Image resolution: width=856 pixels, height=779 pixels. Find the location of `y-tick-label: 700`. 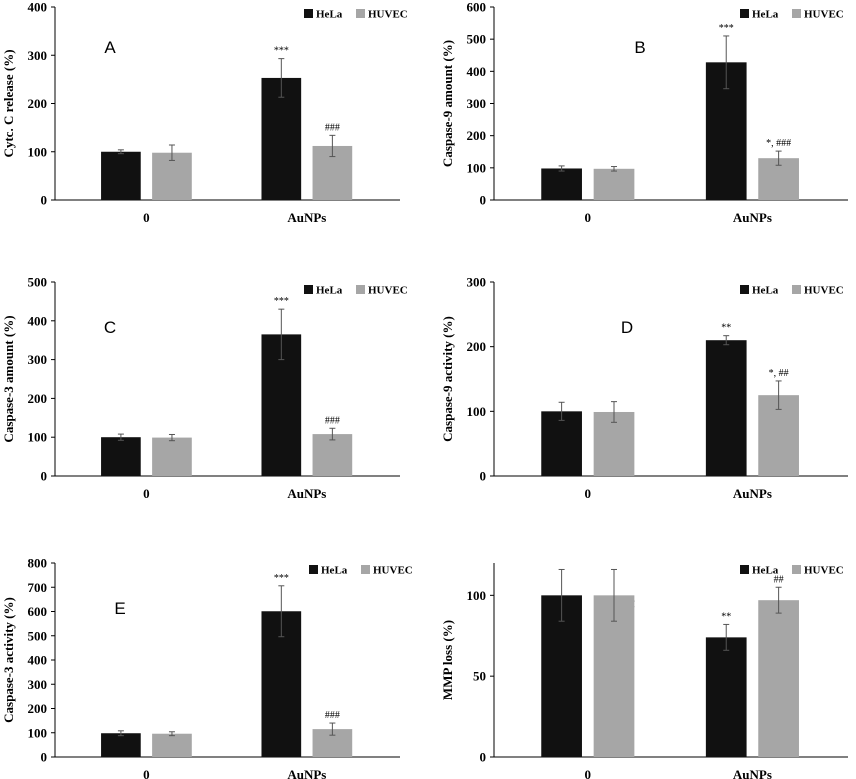

y-tick-label: 700 is located at coordinates (38, 587).